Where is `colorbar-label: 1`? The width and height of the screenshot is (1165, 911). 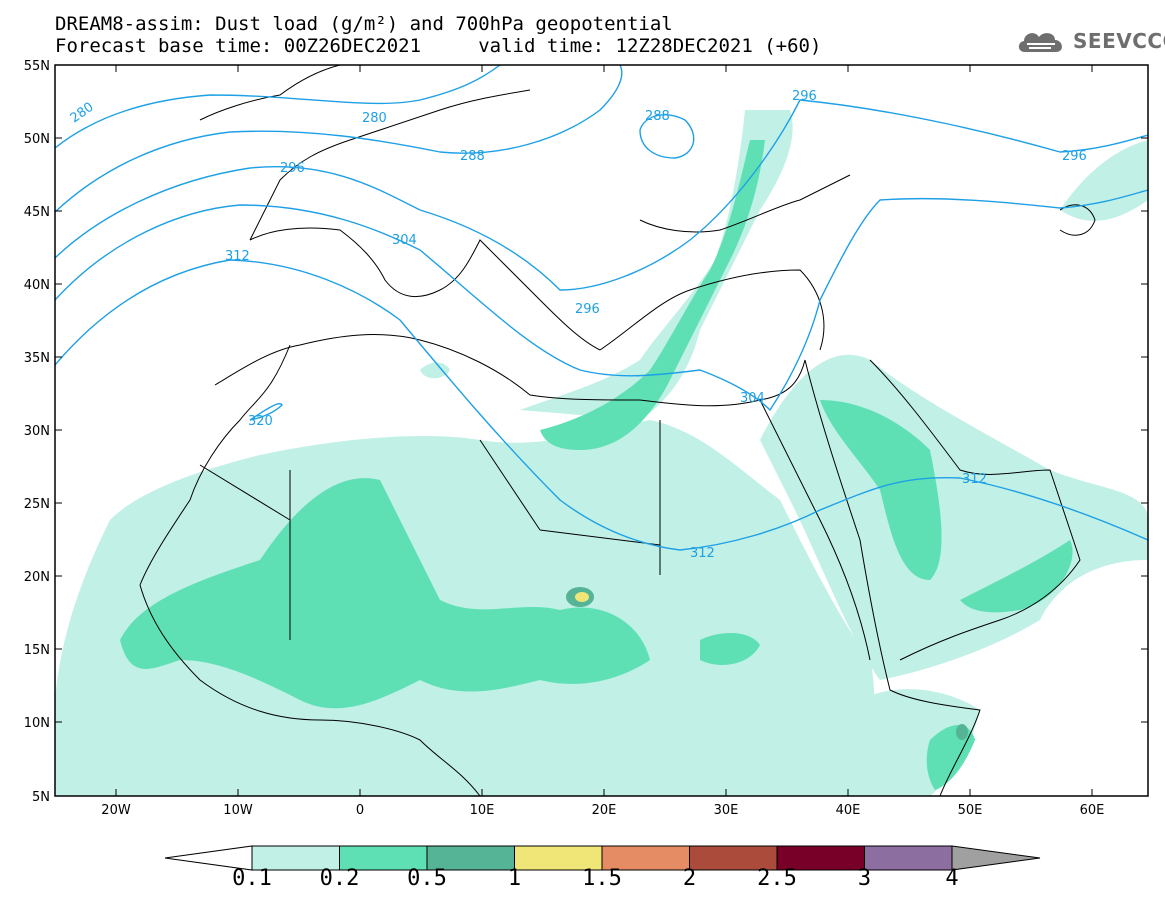 colorbar-label: 1 is located at coordinates (514, 878).